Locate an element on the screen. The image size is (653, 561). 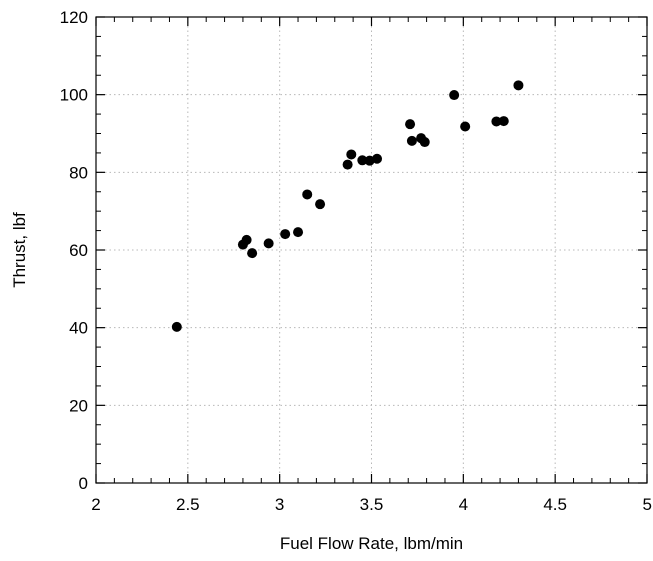
x-tick-label: 3 is located at coordinates (279, 504).